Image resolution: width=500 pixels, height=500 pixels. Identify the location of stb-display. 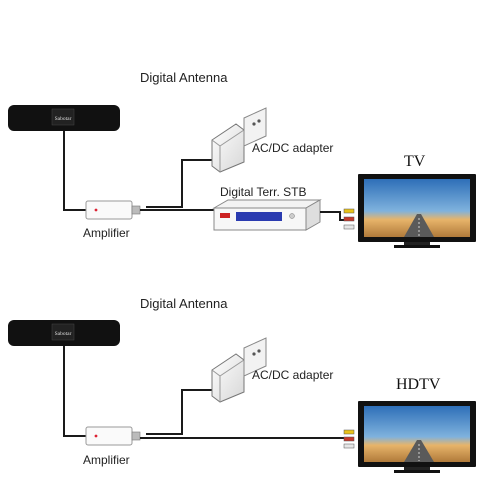
(259, 216).